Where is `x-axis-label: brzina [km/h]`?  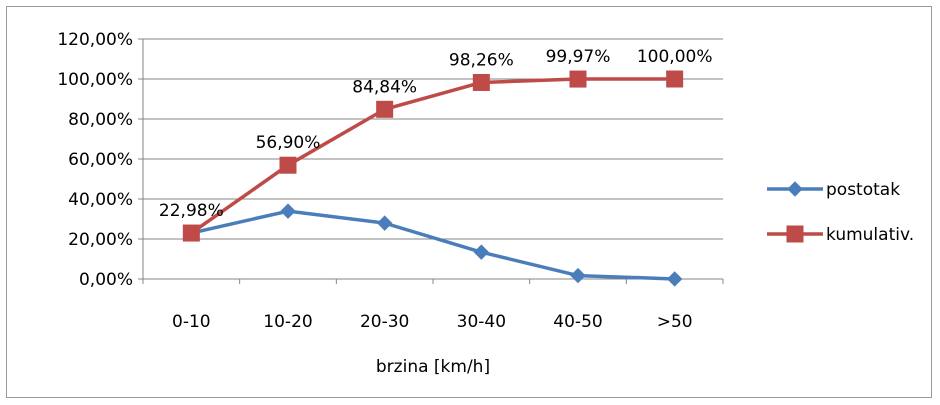
x-axis-label: brzina [km/h] is located at coordinates (433, 367).